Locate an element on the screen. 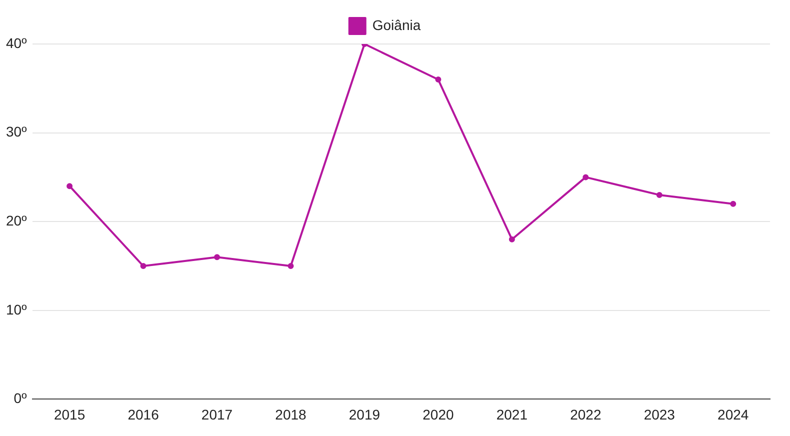  x-tick-label: 2015 is located at coordinates (70, 414).